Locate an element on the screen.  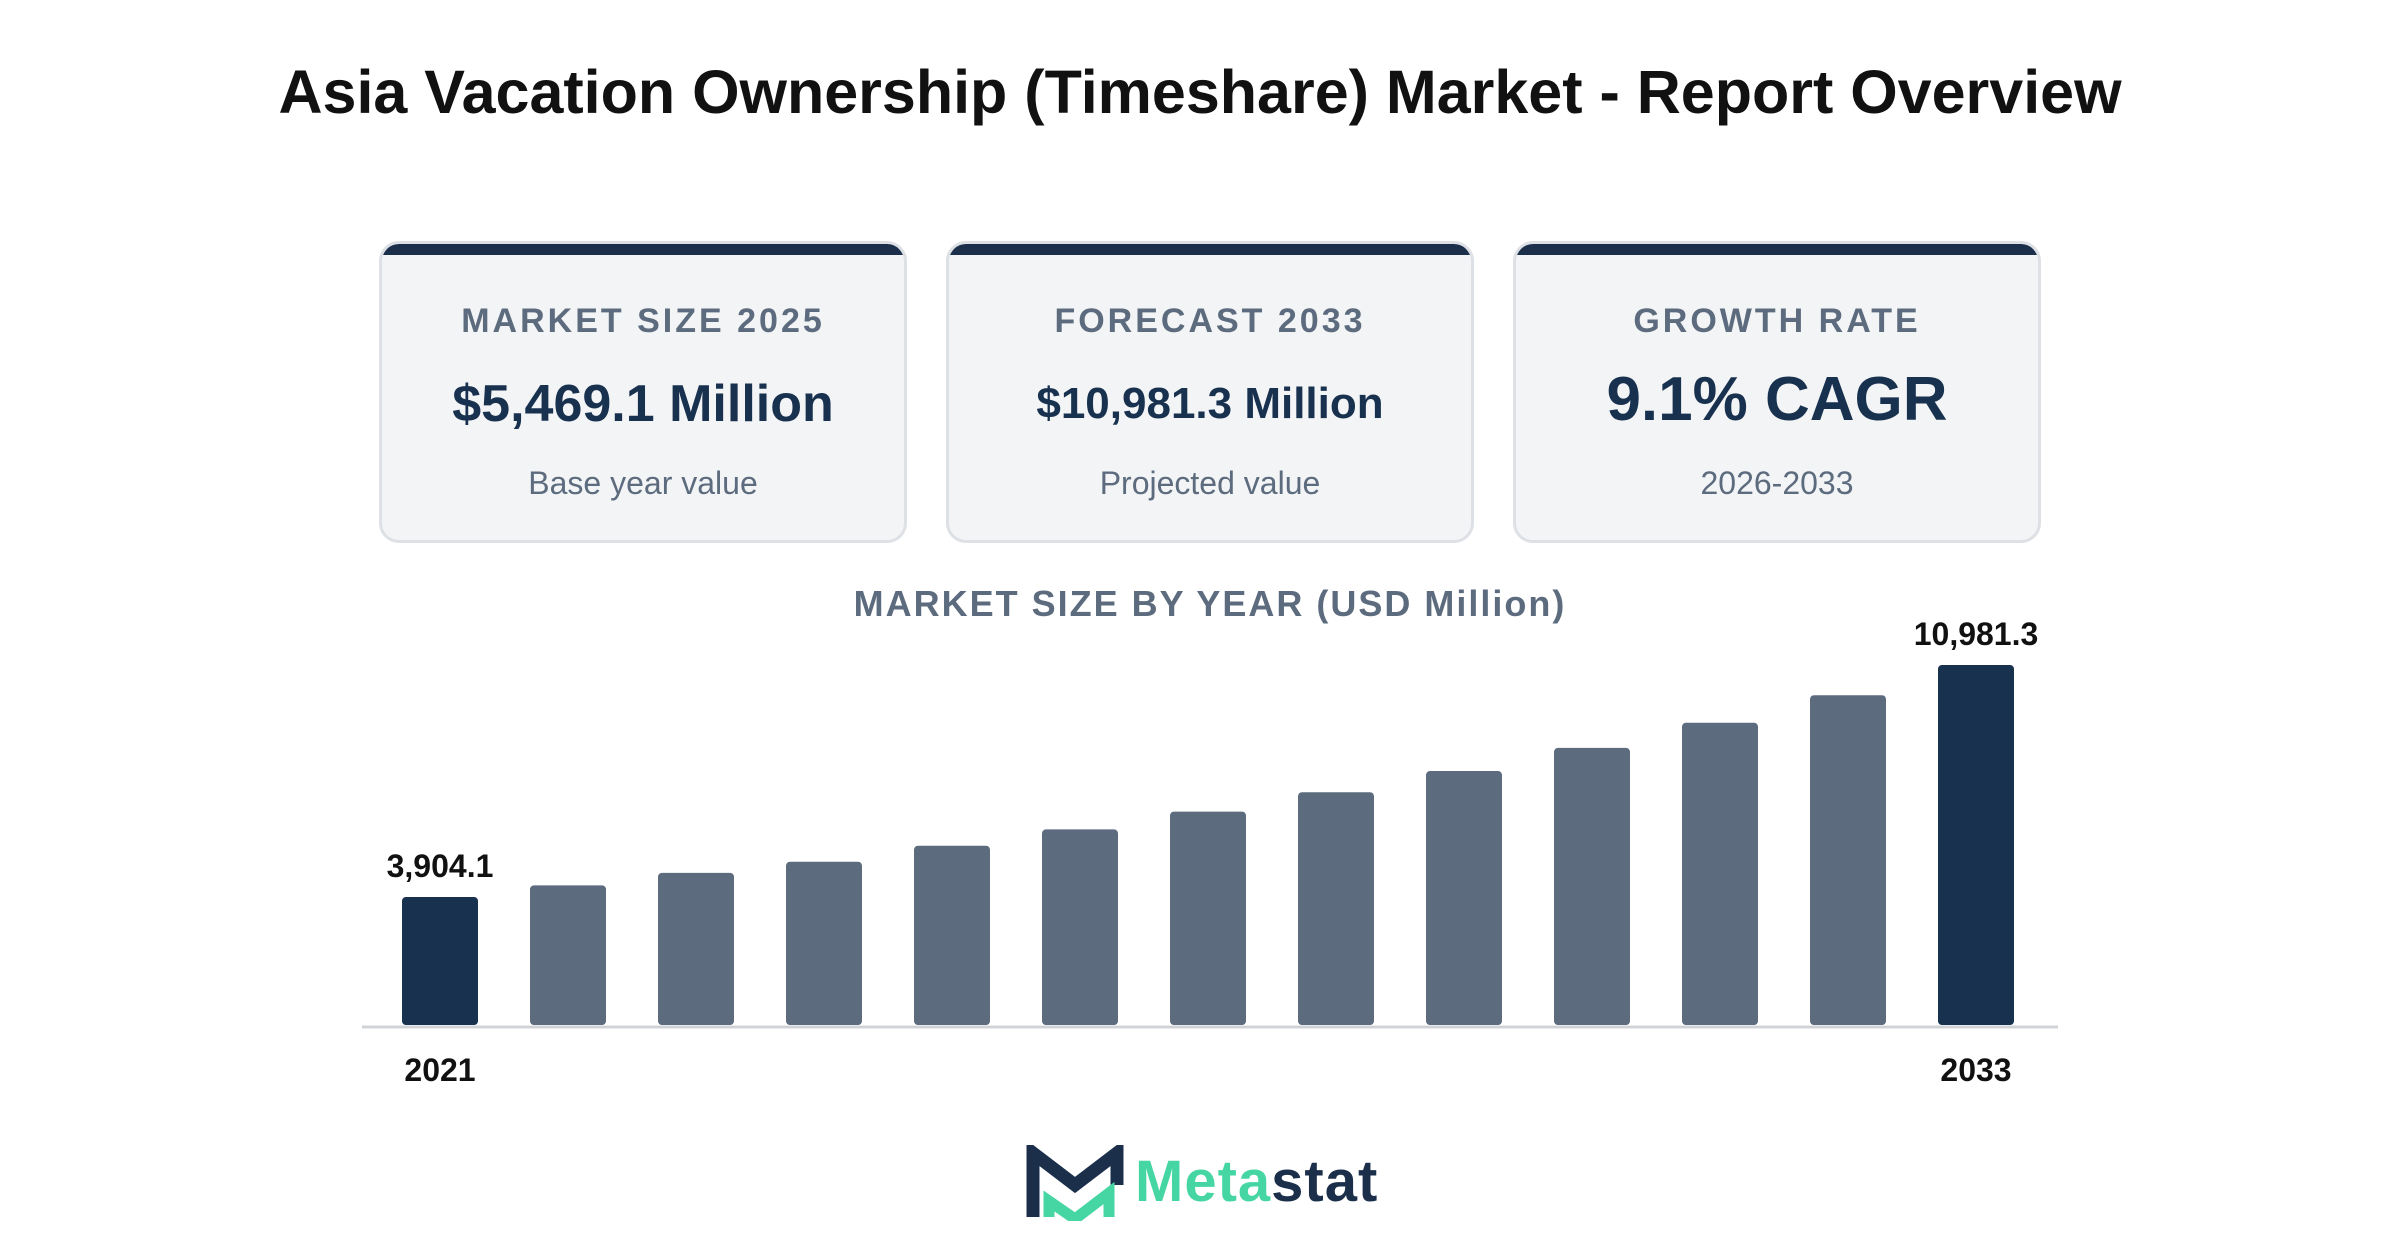
card-value: 9.1% CAGR is located at coordinates (1777, 399).